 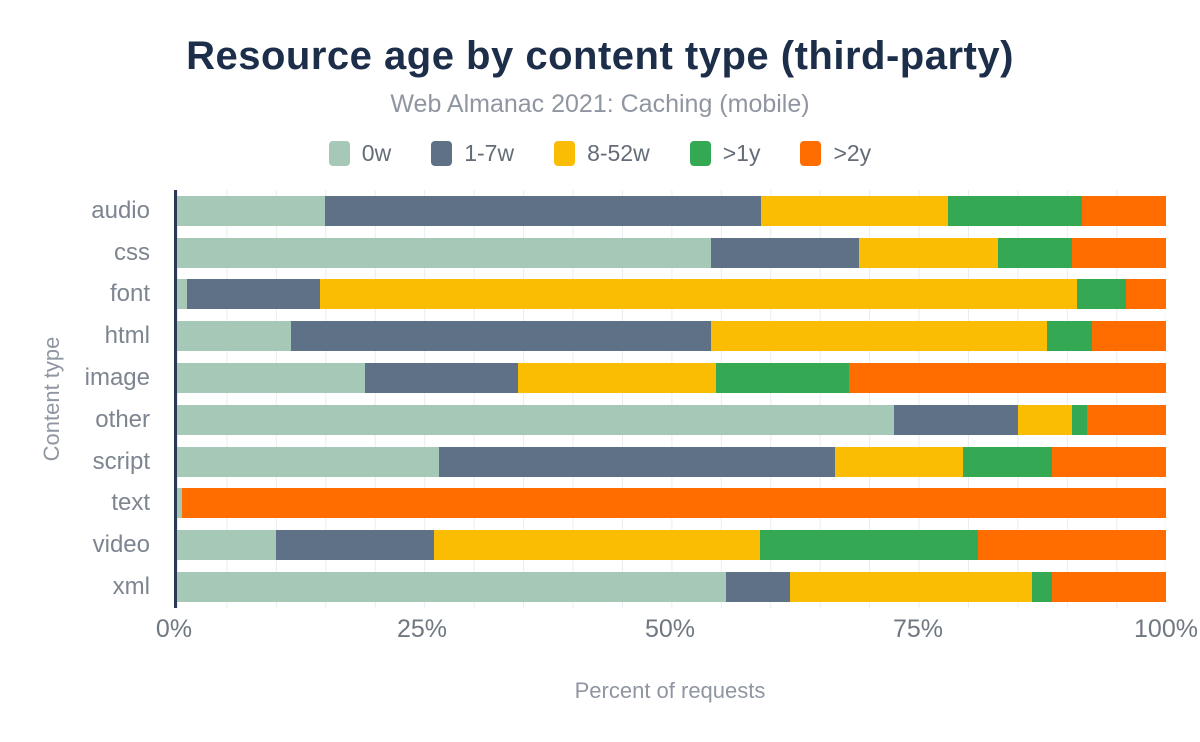 I want to click on stacked-bar-text, so click(x=671, y=503).